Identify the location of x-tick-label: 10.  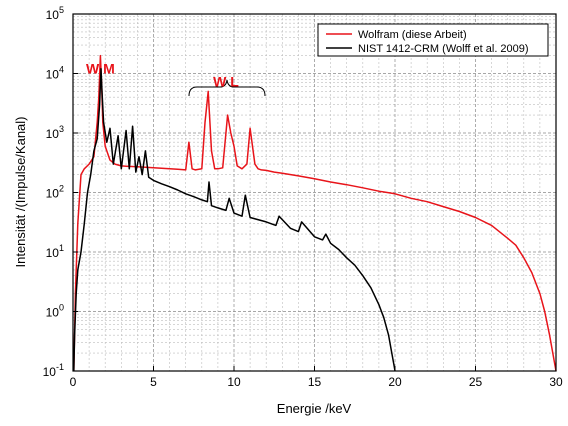
(234, 382).